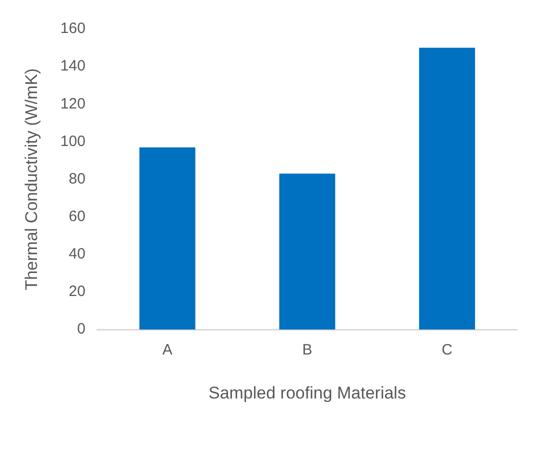 The image size is (535, 459). I want to click on y-tick-label: 120, so click(73, 103).